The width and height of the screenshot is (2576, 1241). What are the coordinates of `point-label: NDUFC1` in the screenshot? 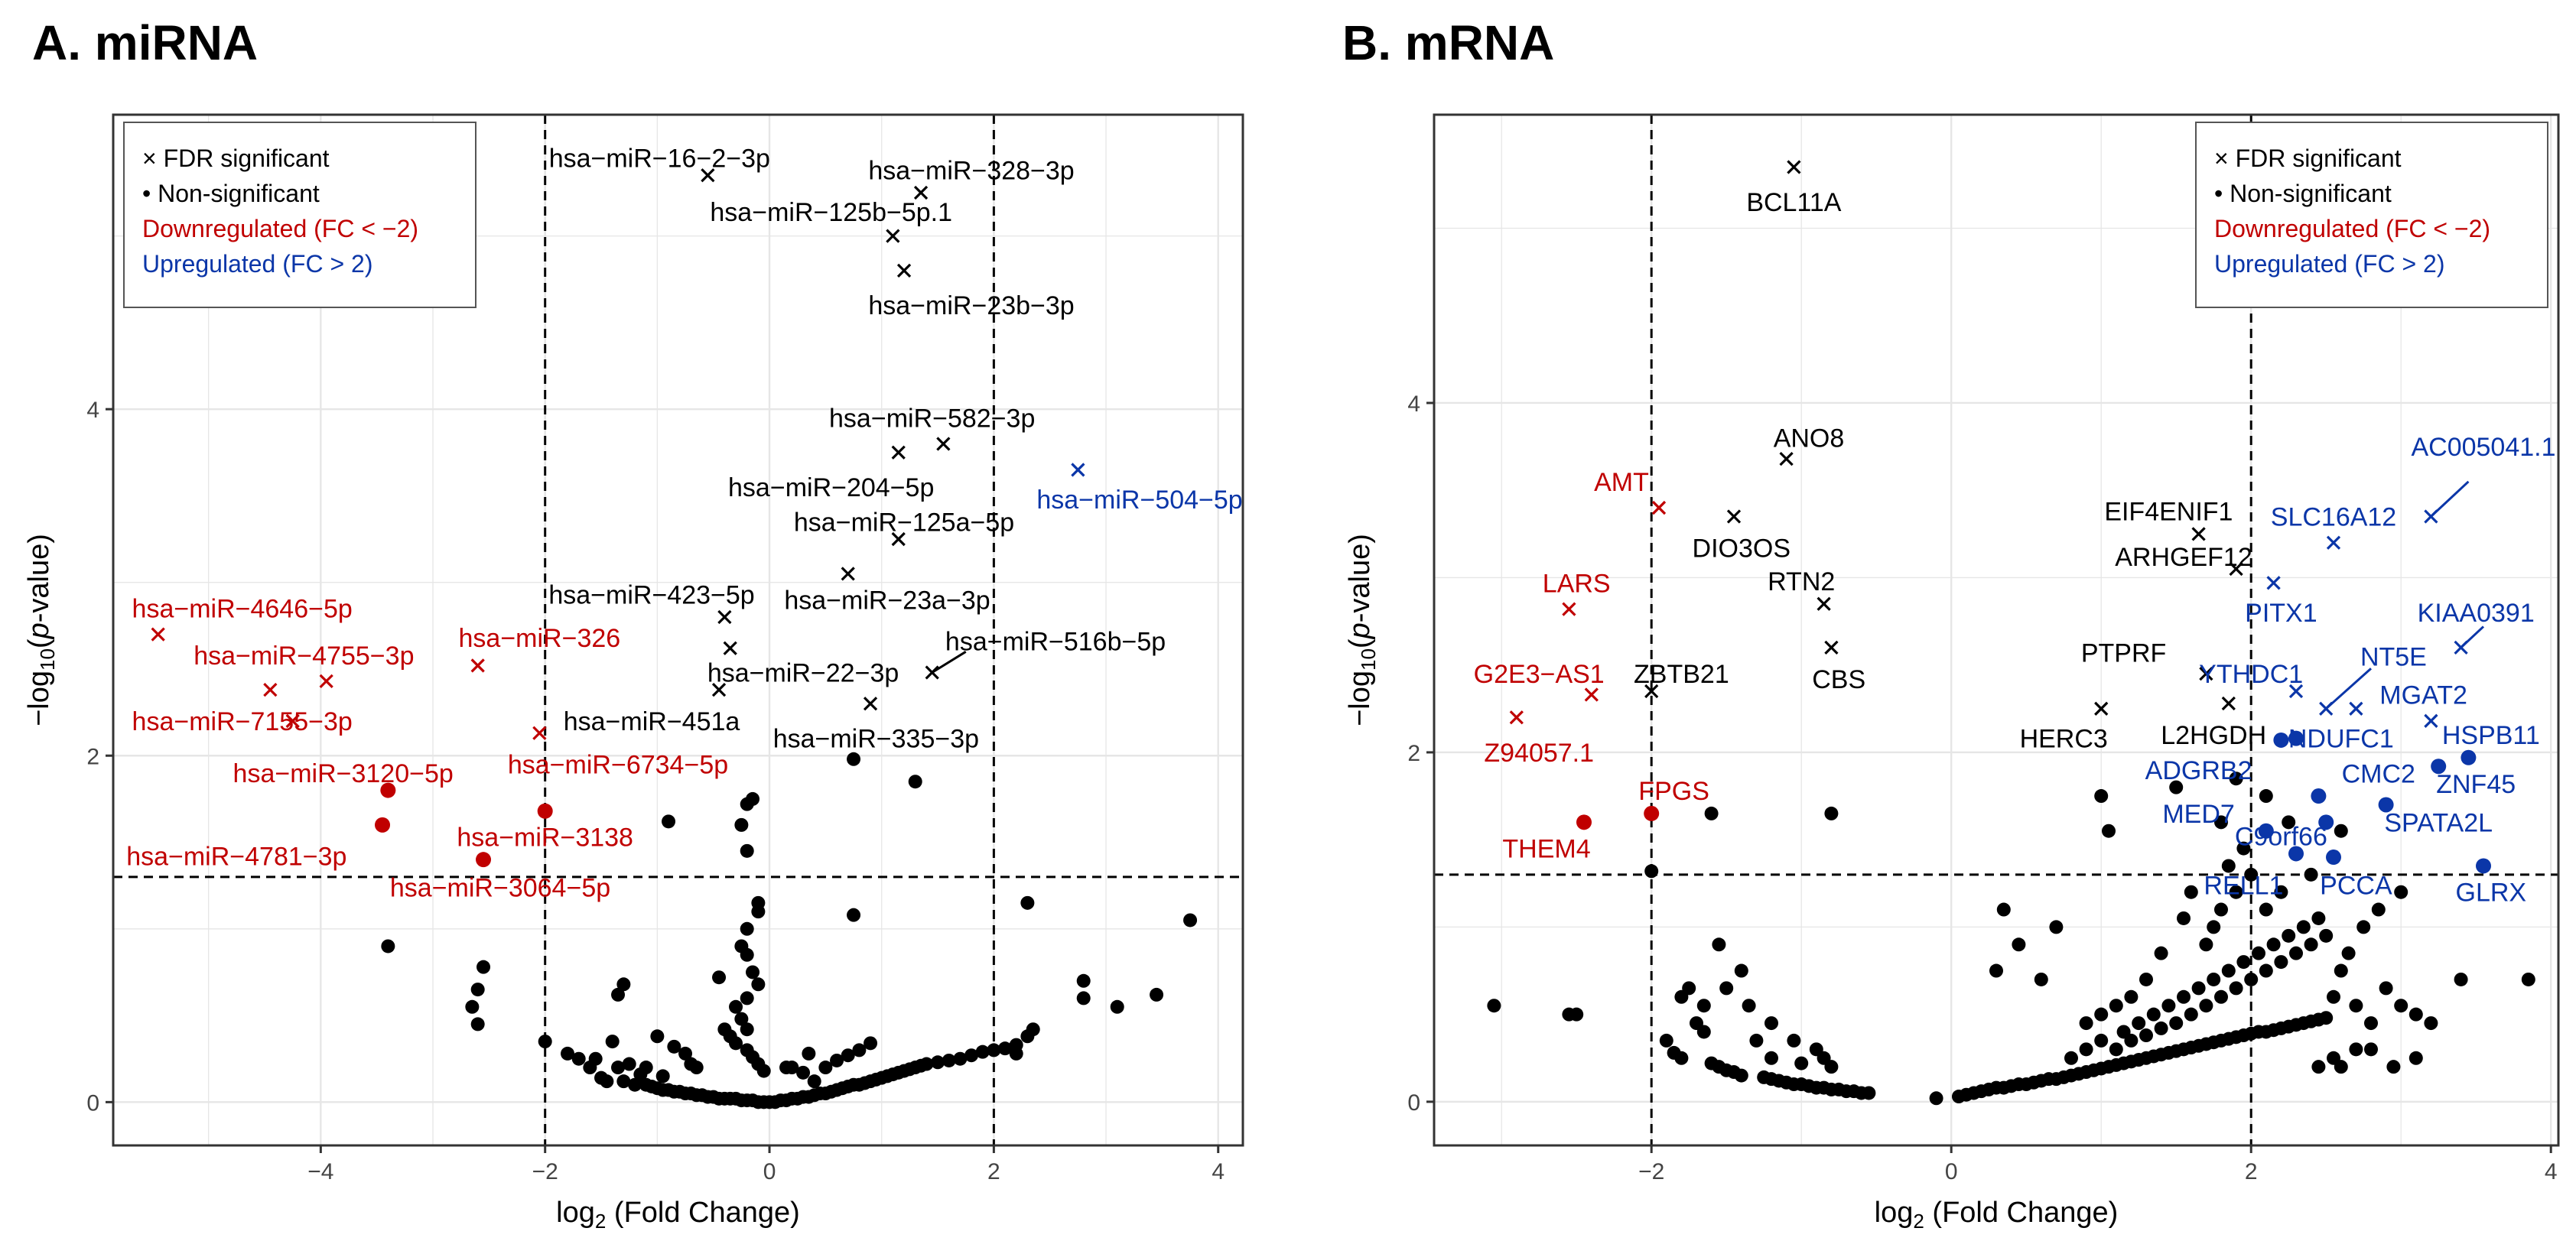 It's located at (2341, 739).